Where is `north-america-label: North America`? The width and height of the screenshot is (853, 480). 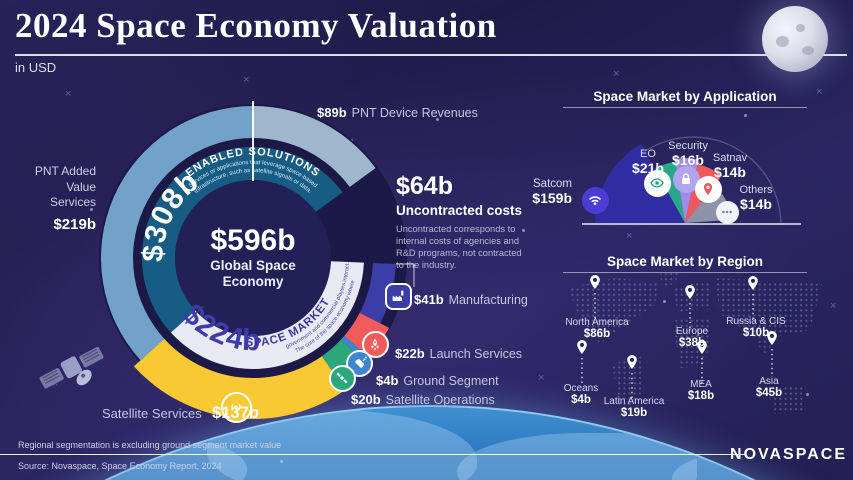 north-america-label: North America is located at coordinates (597, 322).